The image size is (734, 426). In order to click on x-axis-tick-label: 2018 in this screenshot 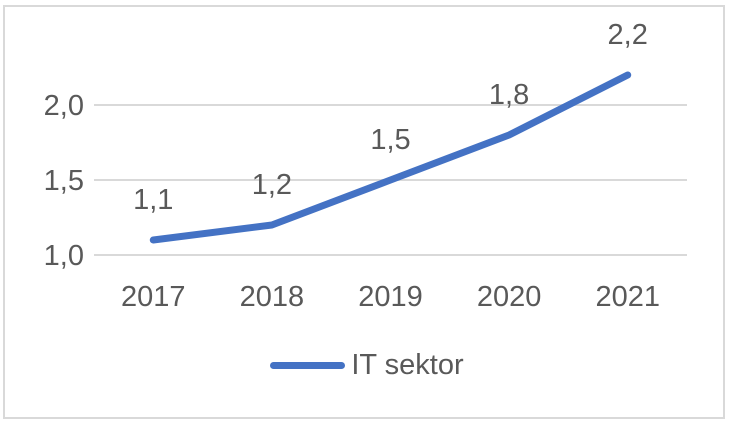, I will do `click(272, 297)`.